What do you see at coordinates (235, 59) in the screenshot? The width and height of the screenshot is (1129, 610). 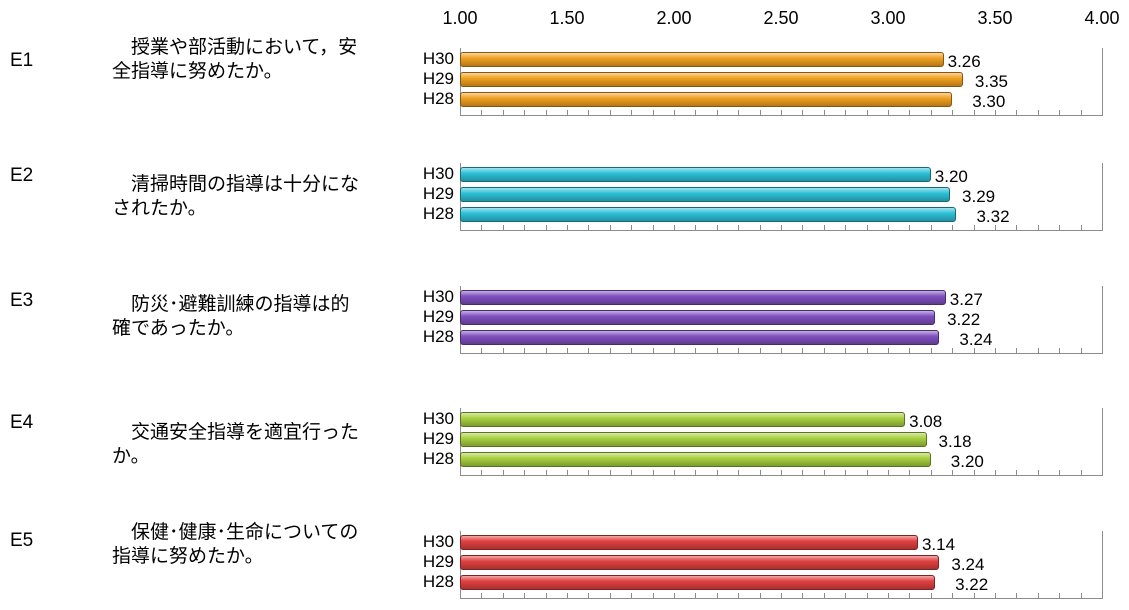 I see `item-question-text: 授業や部活動において，安全指導に努めたか。` at bounding box center [235, 59].